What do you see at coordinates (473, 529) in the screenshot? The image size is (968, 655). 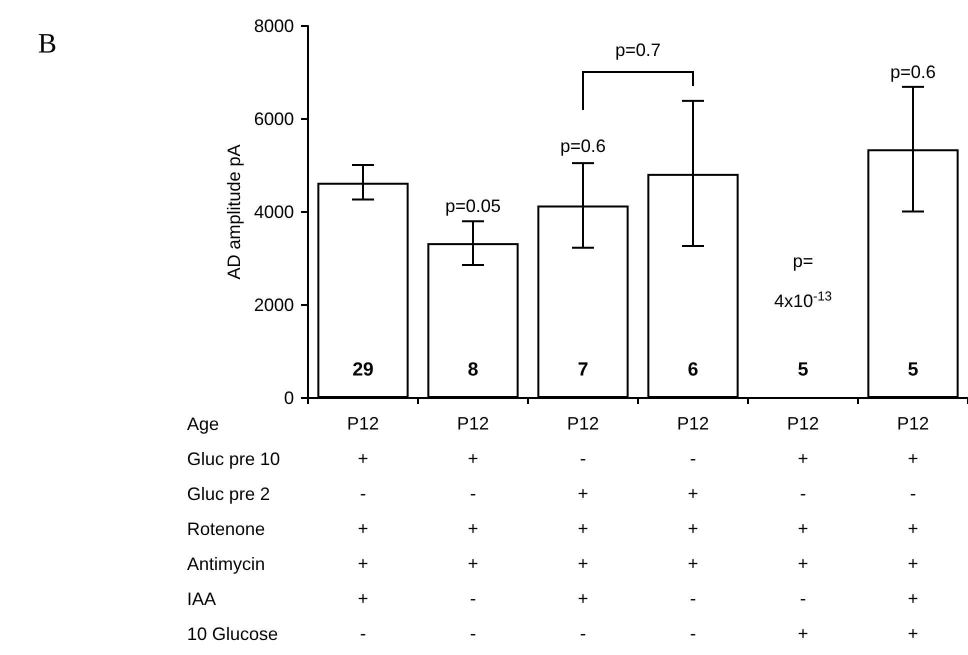 I see `x-tick-label: P12 + - + + - -` at bounding box center [473, 529].